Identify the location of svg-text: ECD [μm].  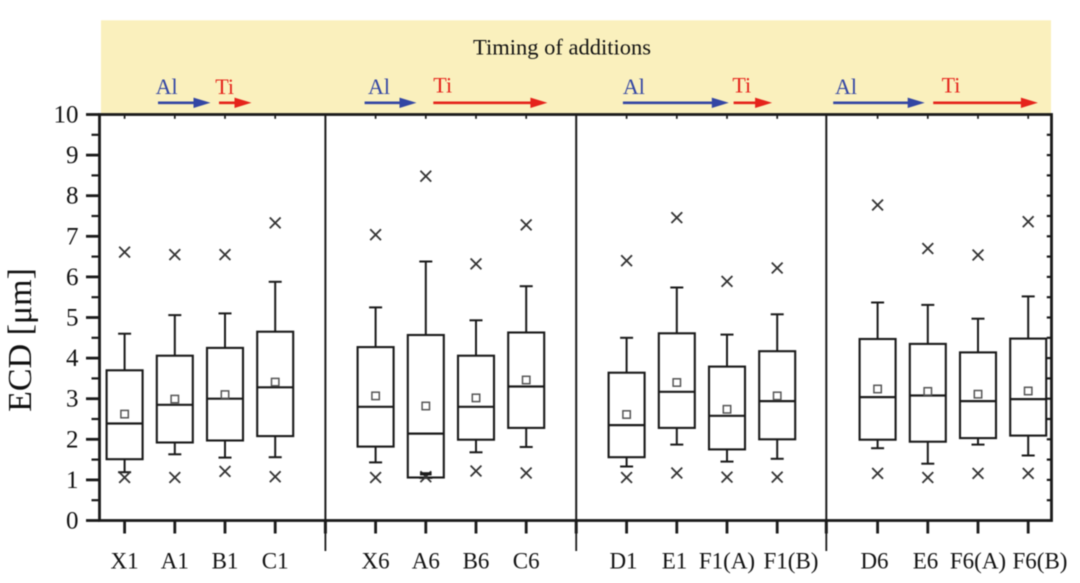
(20, 340).